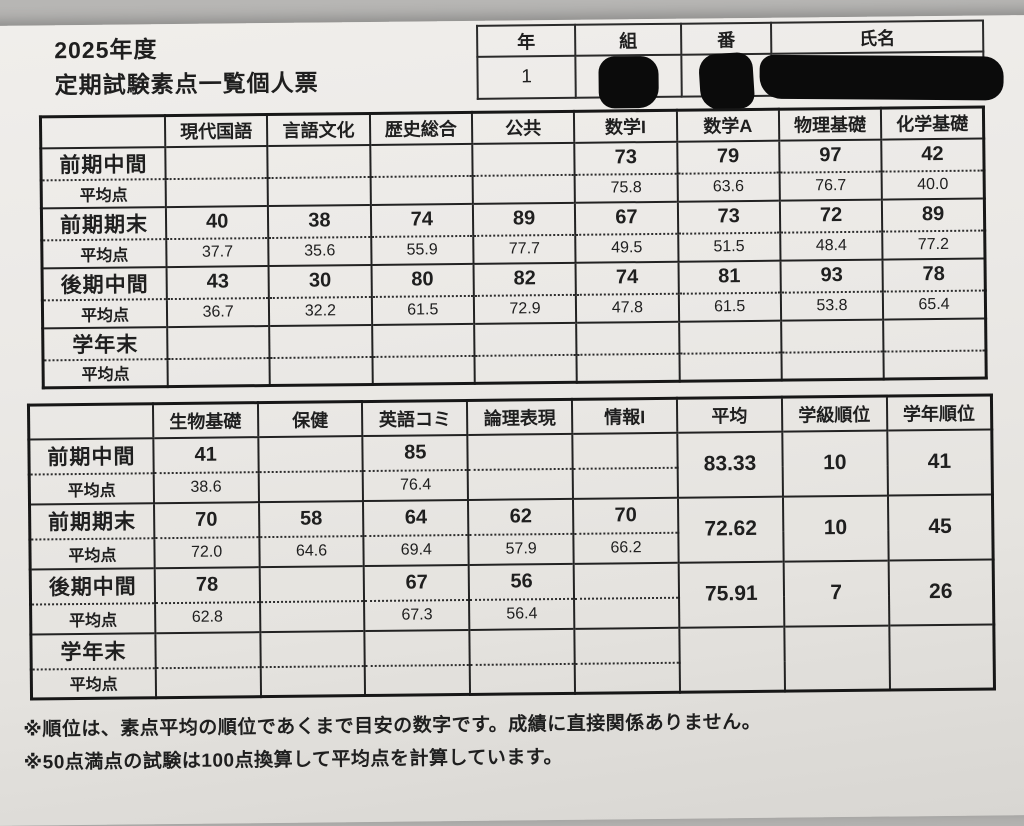  I want to click on score-cell: 81, so click(729, 277).